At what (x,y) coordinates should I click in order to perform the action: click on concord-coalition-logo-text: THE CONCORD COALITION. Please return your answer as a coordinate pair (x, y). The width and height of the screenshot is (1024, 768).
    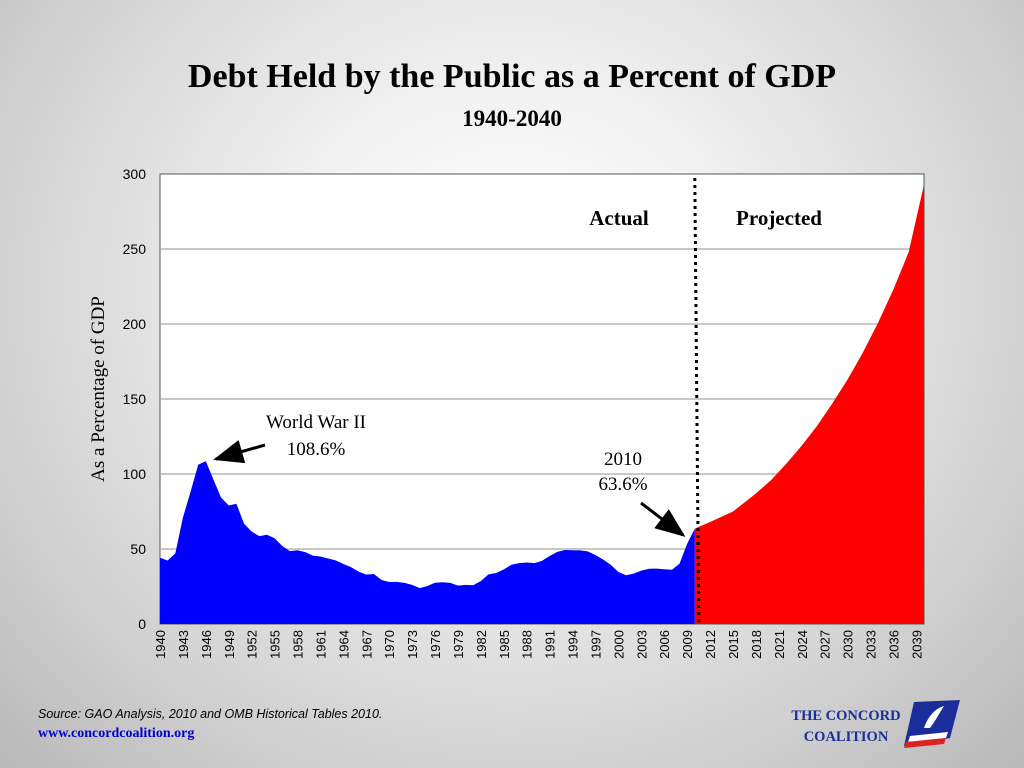
    Looking at the image, I should click on (846, 727).